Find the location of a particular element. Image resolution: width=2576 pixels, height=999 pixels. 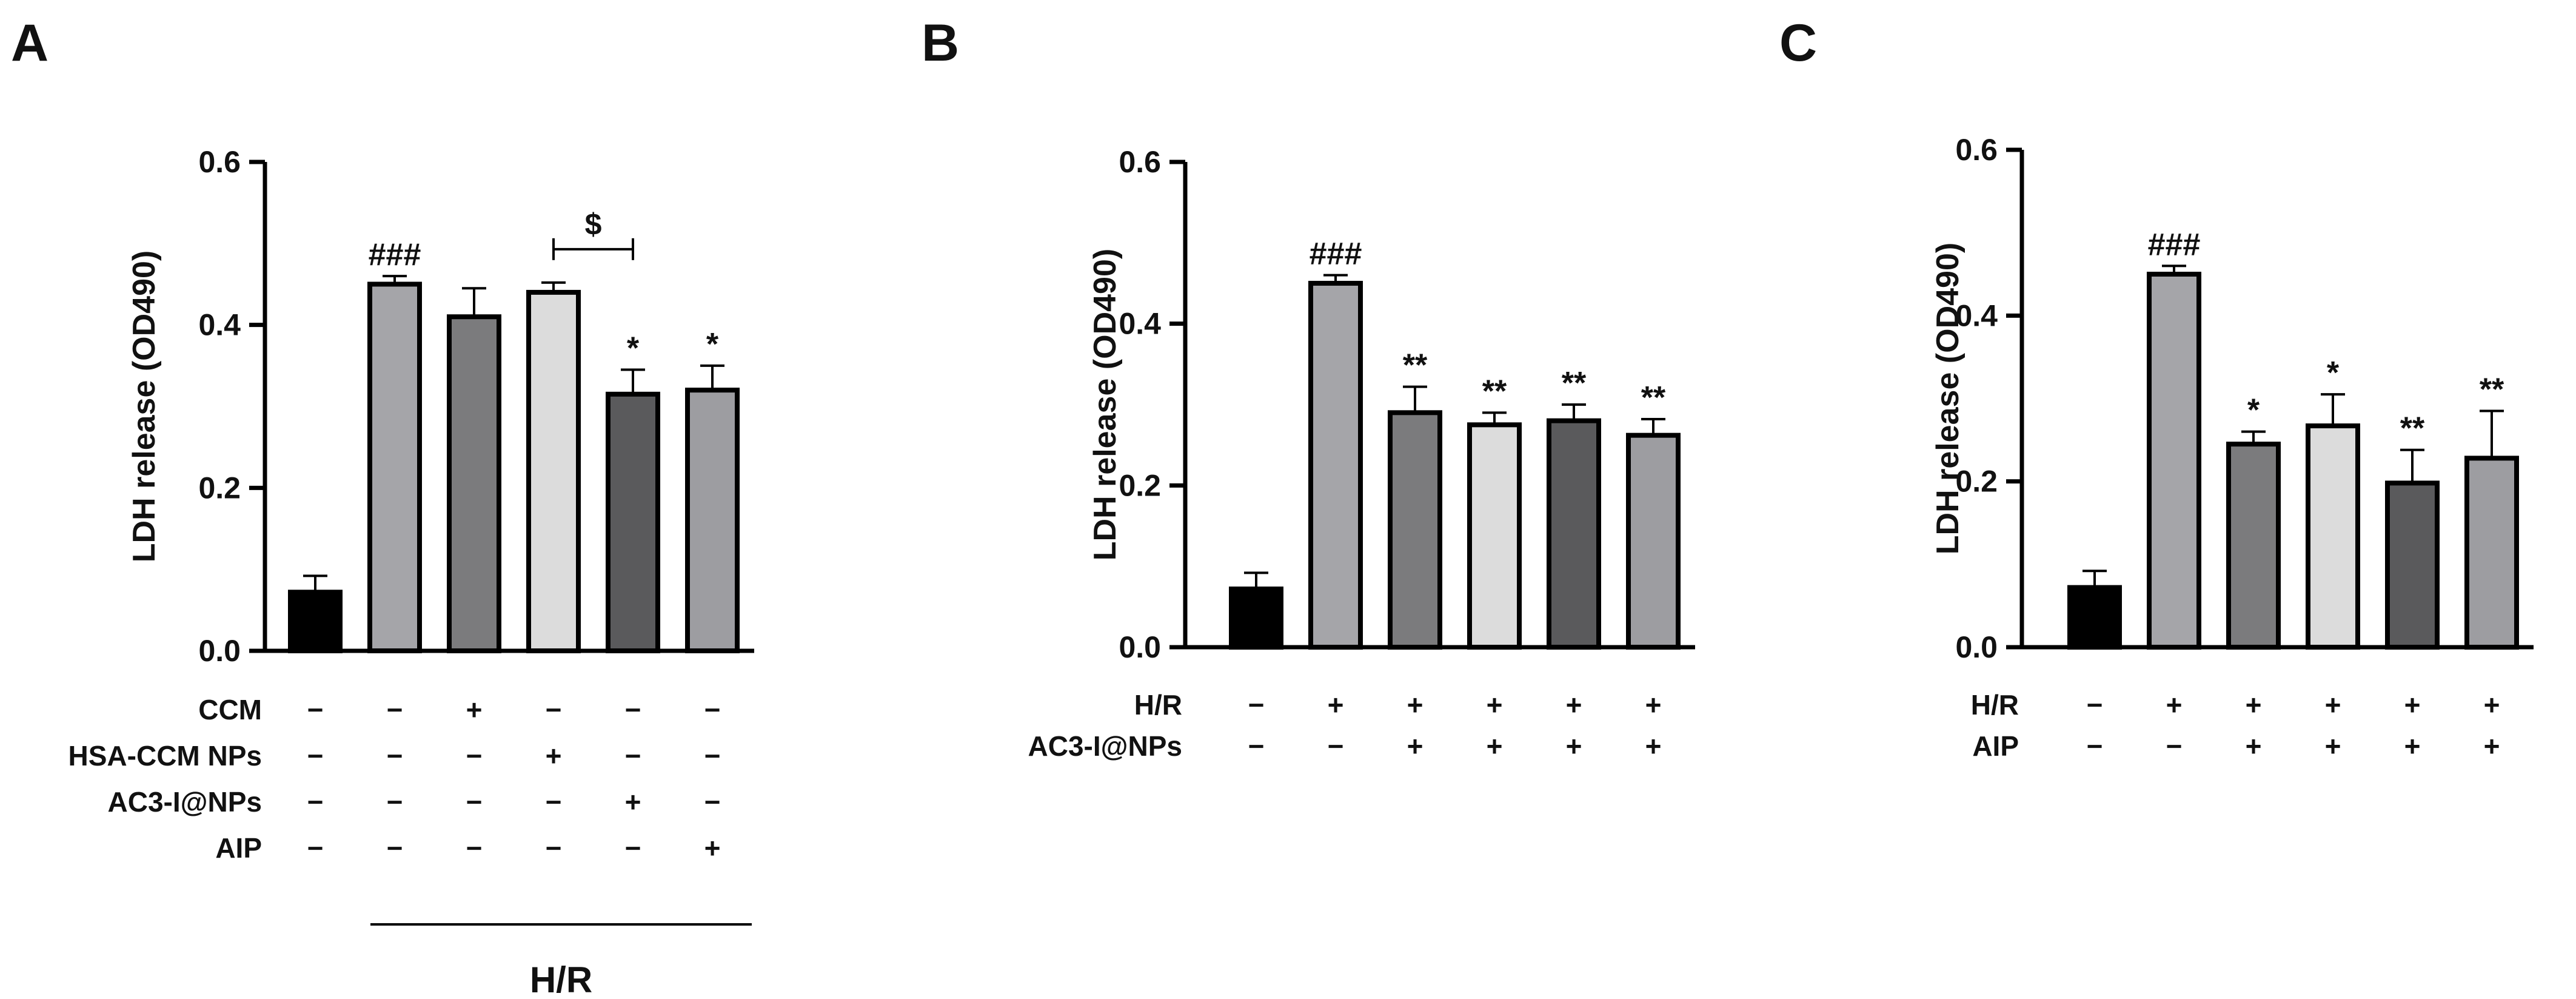

condition-sign-a-1-3: + is located at coordinates (554, 756).